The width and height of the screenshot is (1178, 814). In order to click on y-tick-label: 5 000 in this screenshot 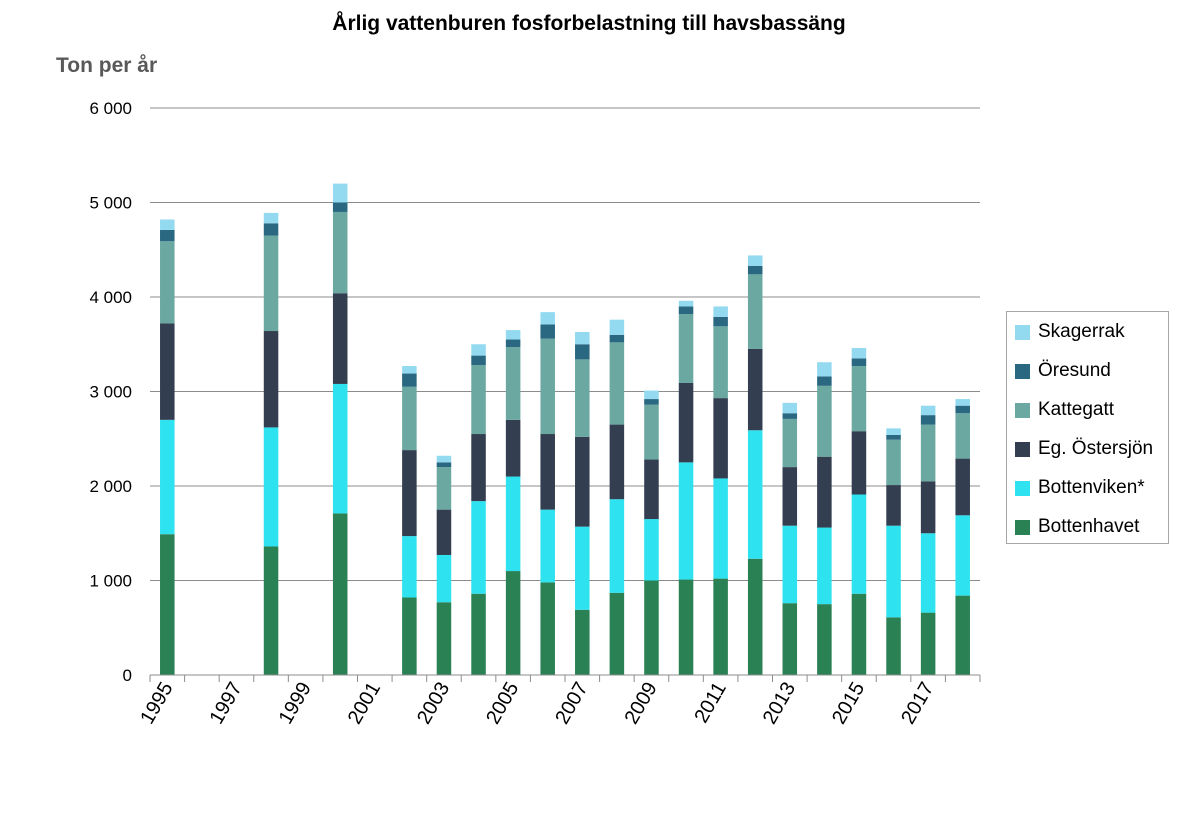, I will do `click(110, 203)`.